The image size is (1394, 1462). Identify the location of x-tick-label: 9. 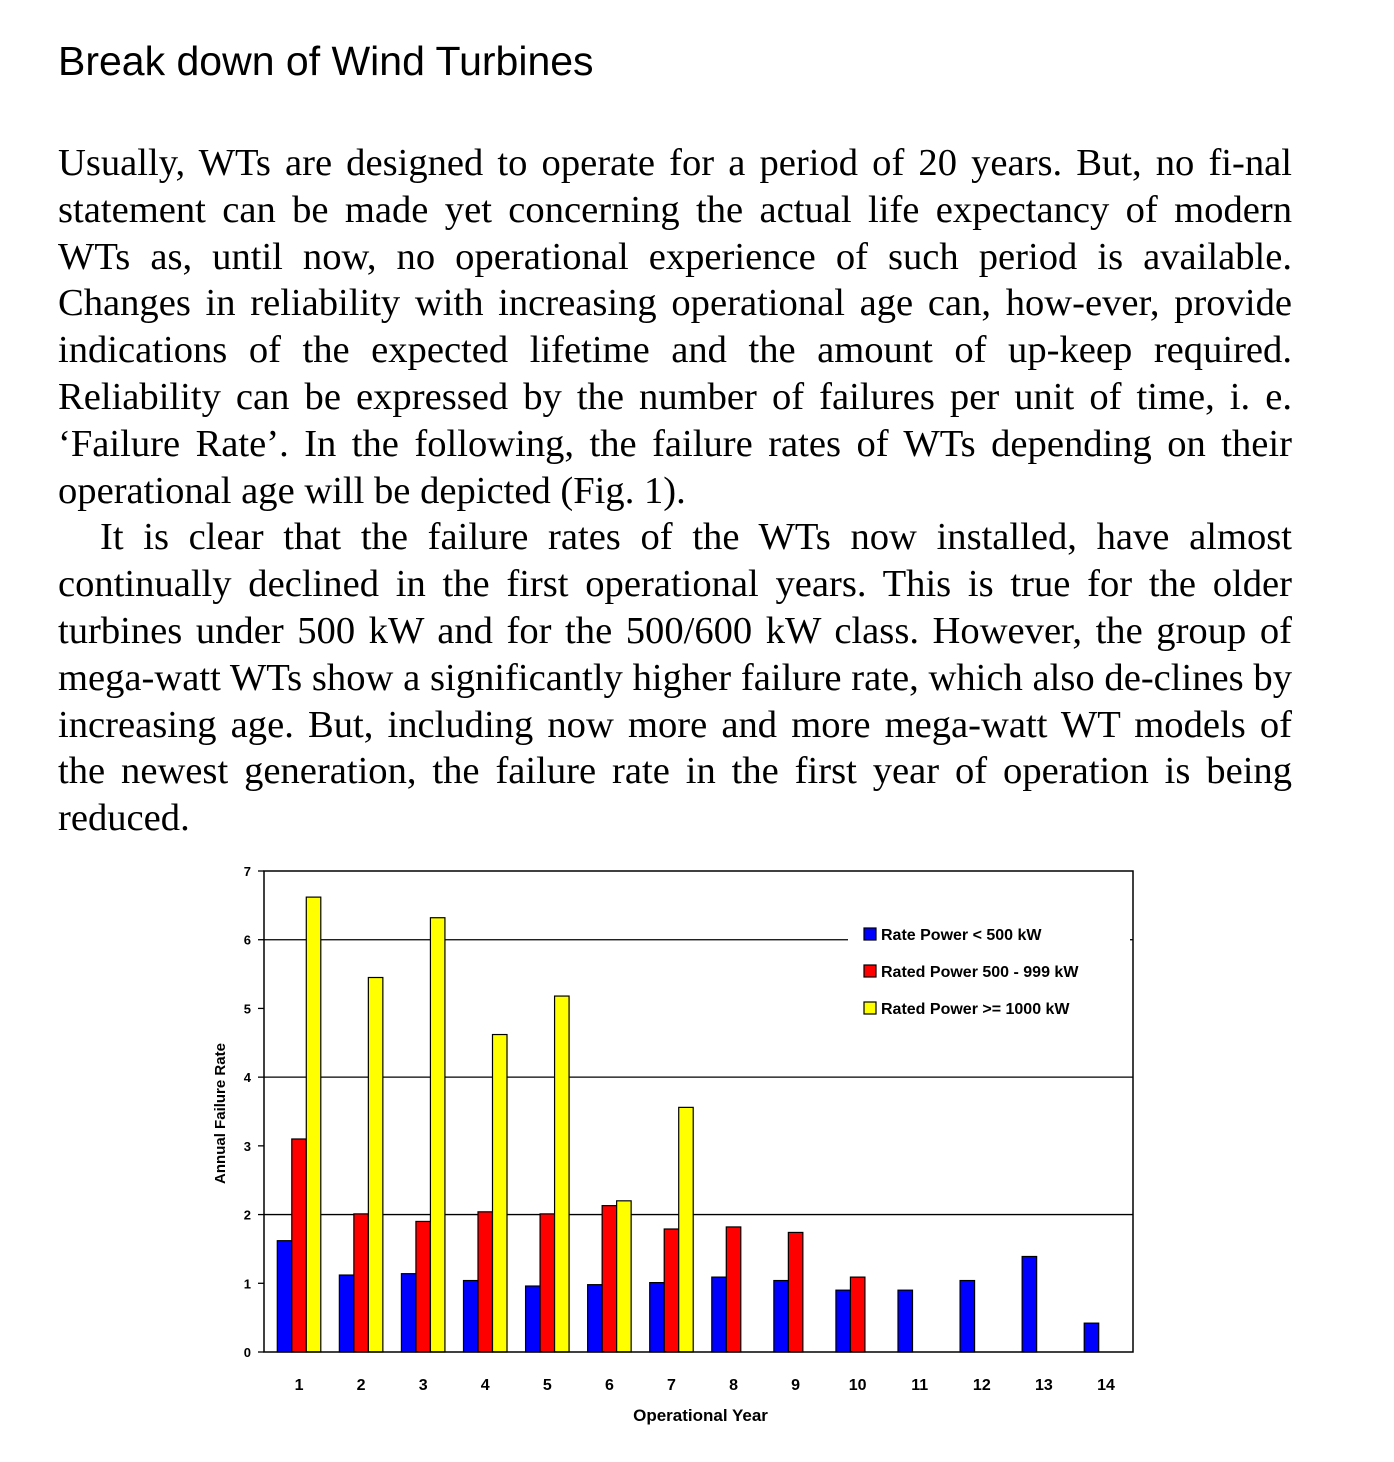
(795, 1385).